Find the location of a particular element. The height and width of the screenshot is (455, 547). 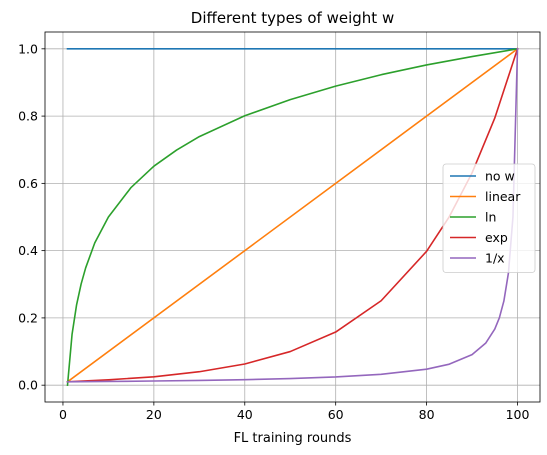

legend-label: no w is located at coordinates (500, 176).